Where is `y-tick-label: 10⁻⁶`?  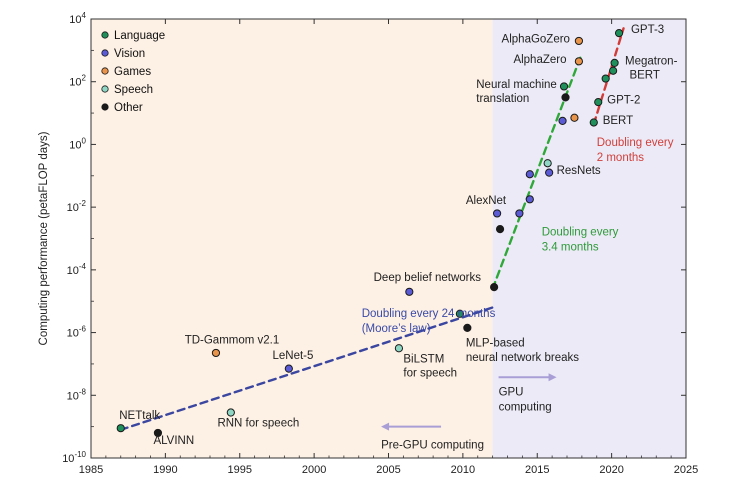
y-tick-label: 10⁻⁶ is located at coordinates (77, 332).